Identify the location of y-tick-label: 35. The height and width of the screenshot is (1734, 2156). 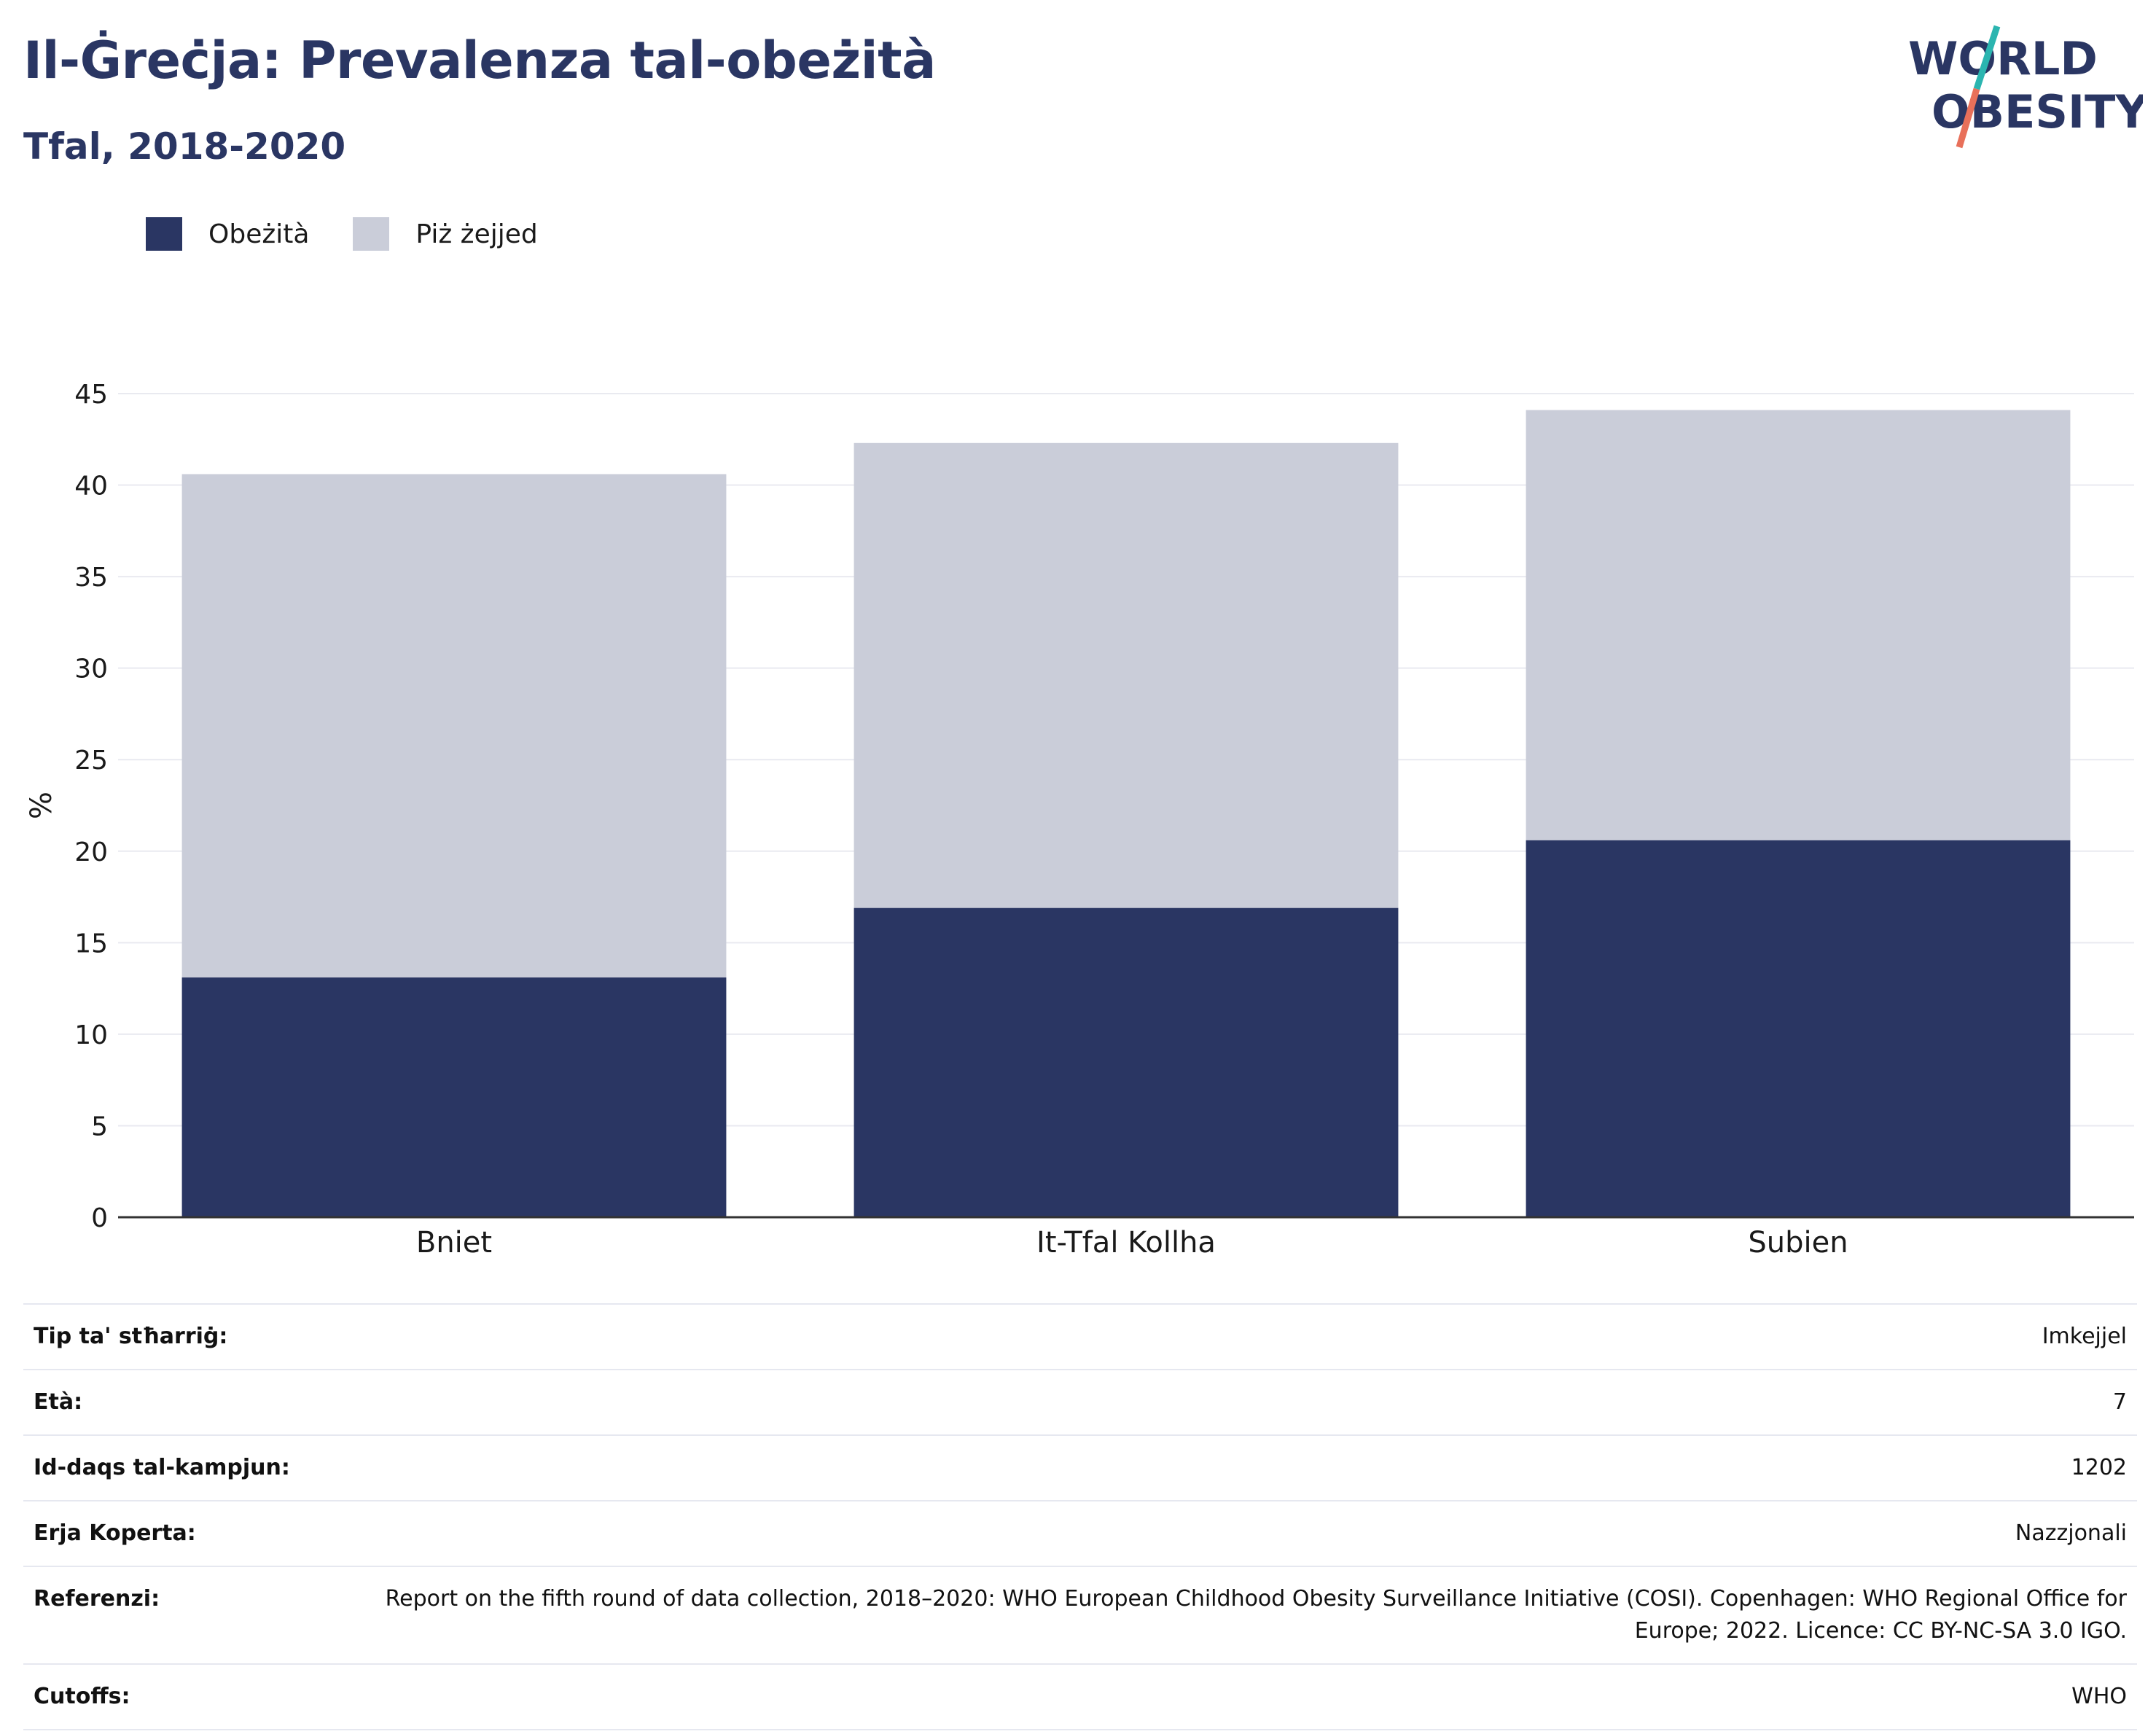
(91, 578).